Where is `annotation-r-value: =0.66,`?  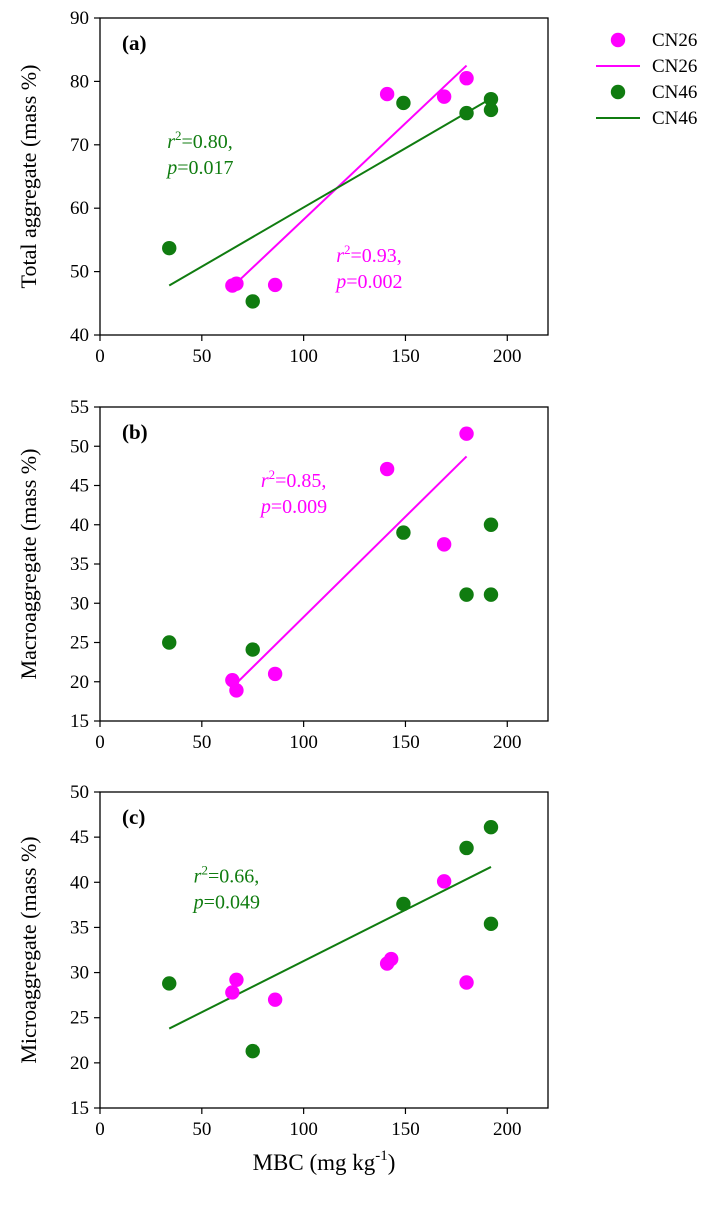
annotation-r-value: =0.66, is located at coordinates (233, 876).